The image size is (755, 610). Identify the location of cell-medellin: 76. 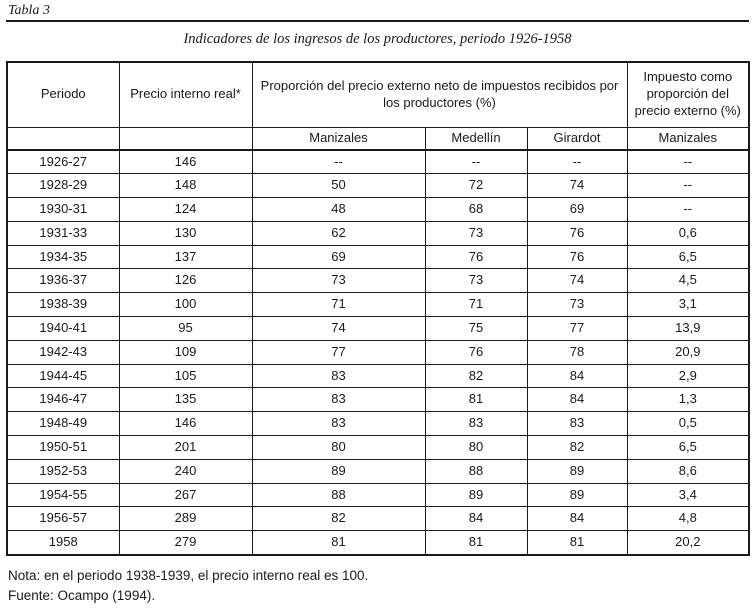
(476, 257).